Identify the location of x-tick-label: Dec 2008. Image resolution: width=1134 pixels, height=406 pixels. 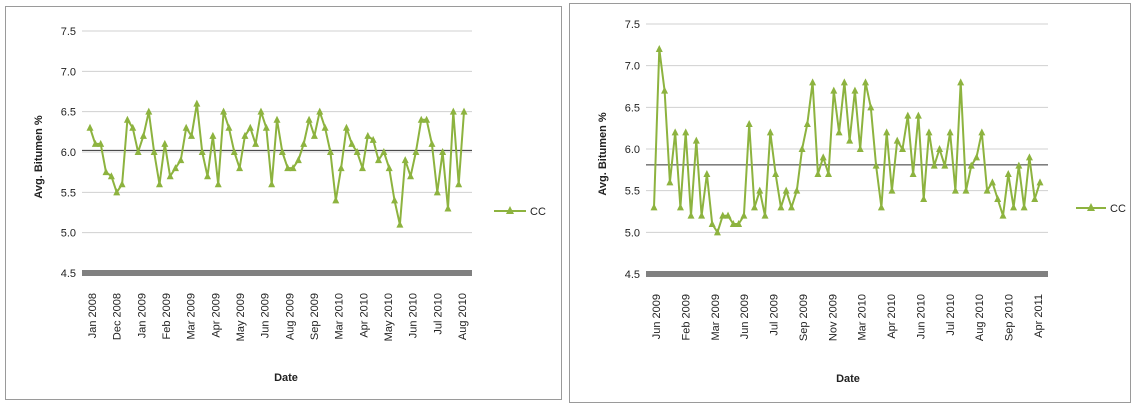
(118, 316).